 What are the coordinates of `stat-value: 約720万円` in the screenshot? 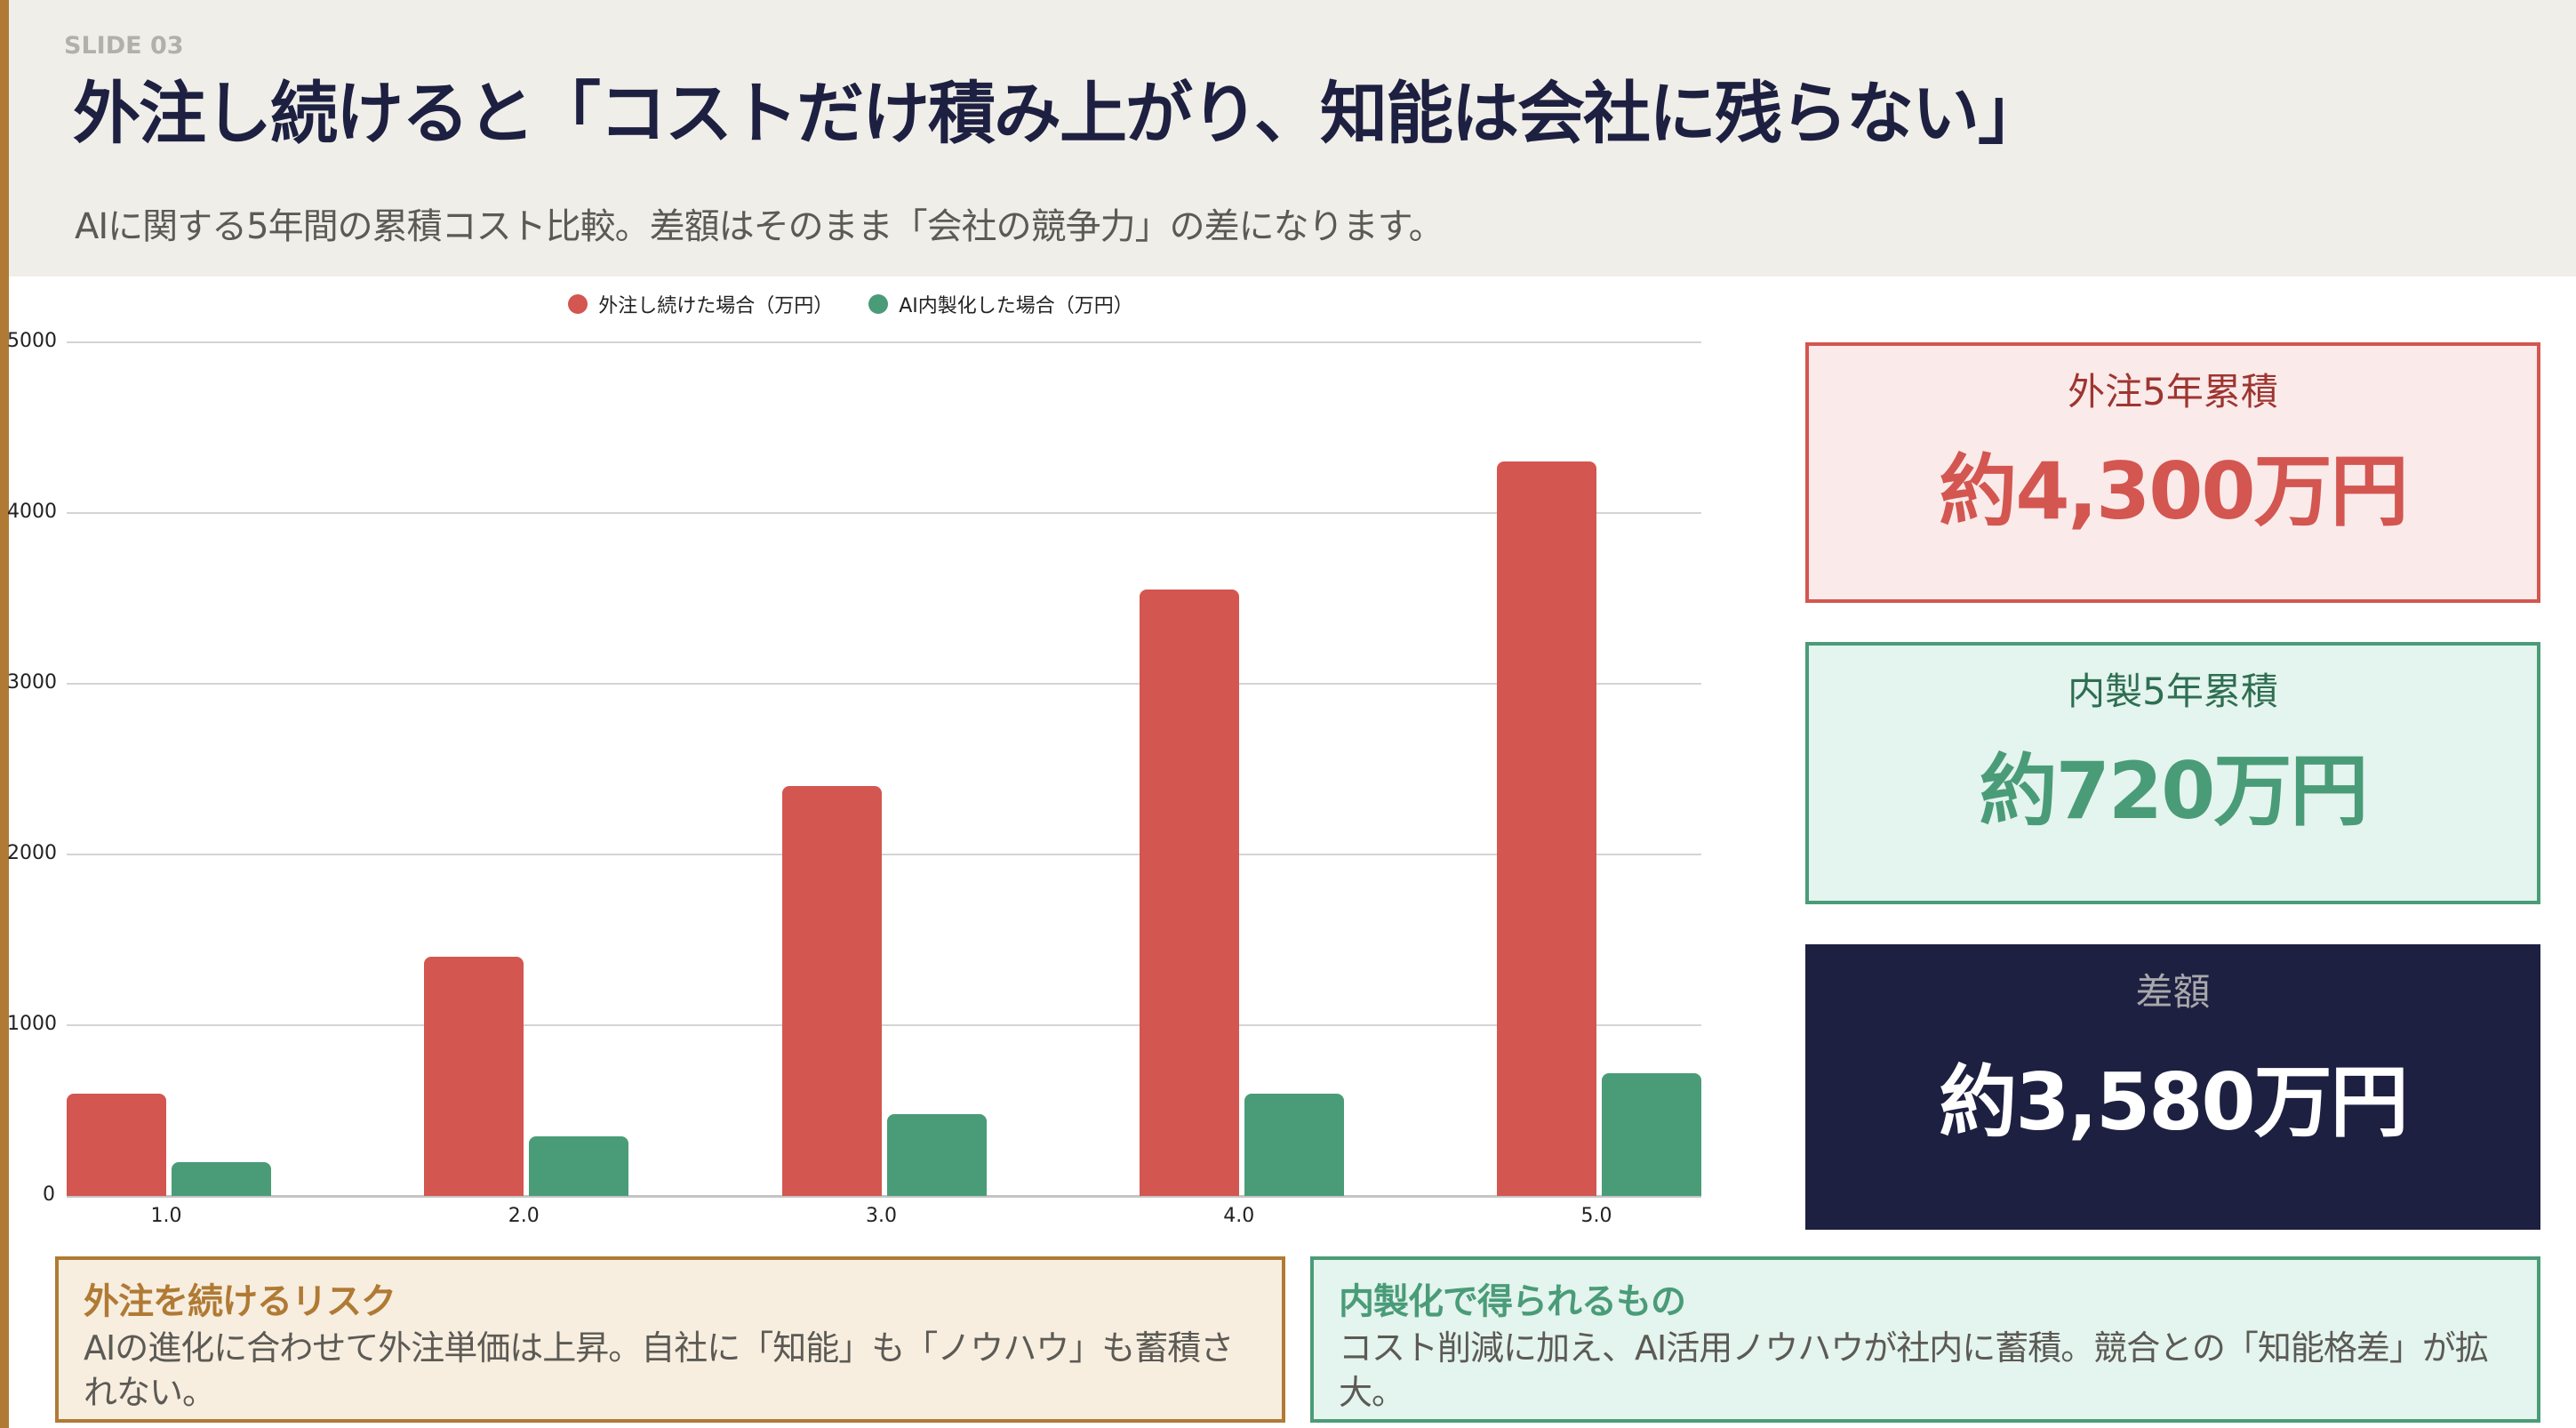 It's located at (2174, 791).